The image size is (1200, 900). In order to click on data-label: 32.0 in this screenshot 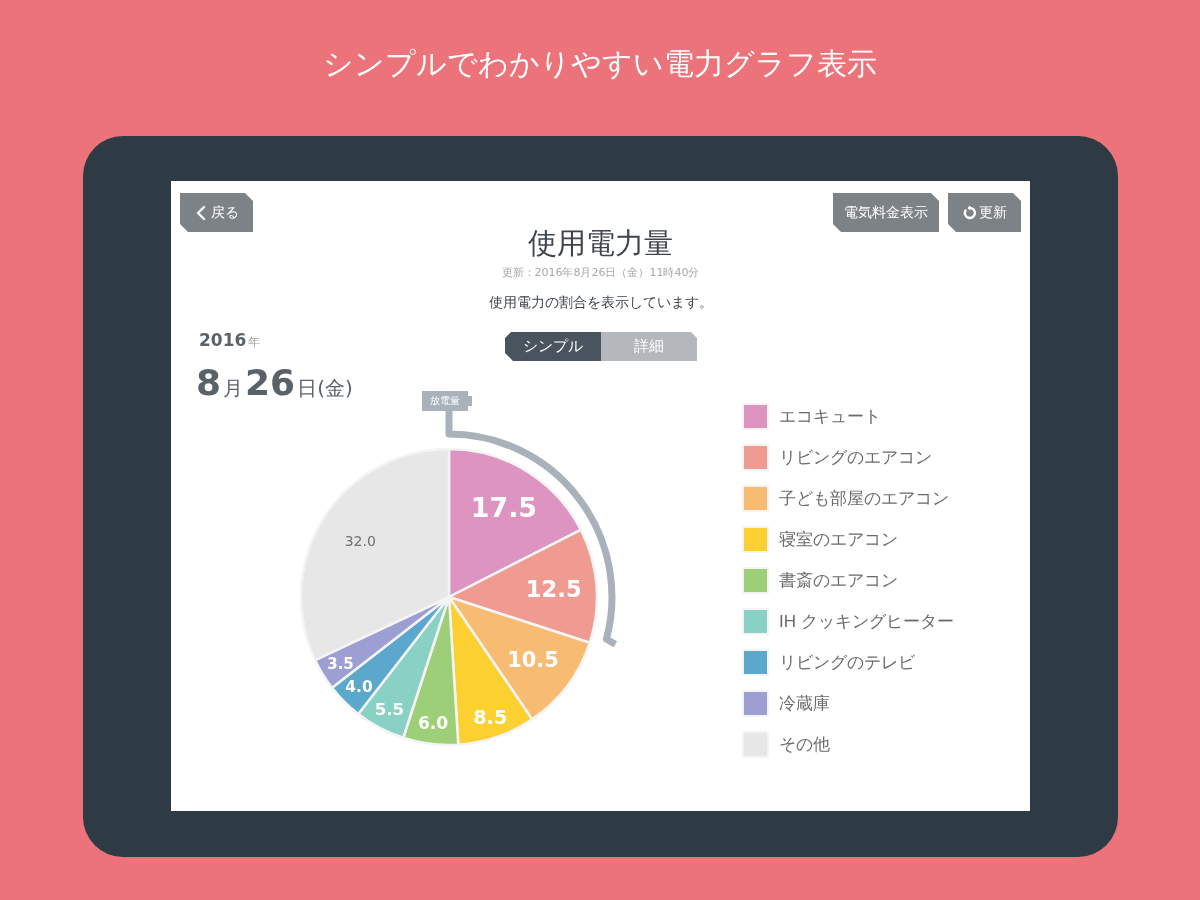, I will do `click(360, 540)`.